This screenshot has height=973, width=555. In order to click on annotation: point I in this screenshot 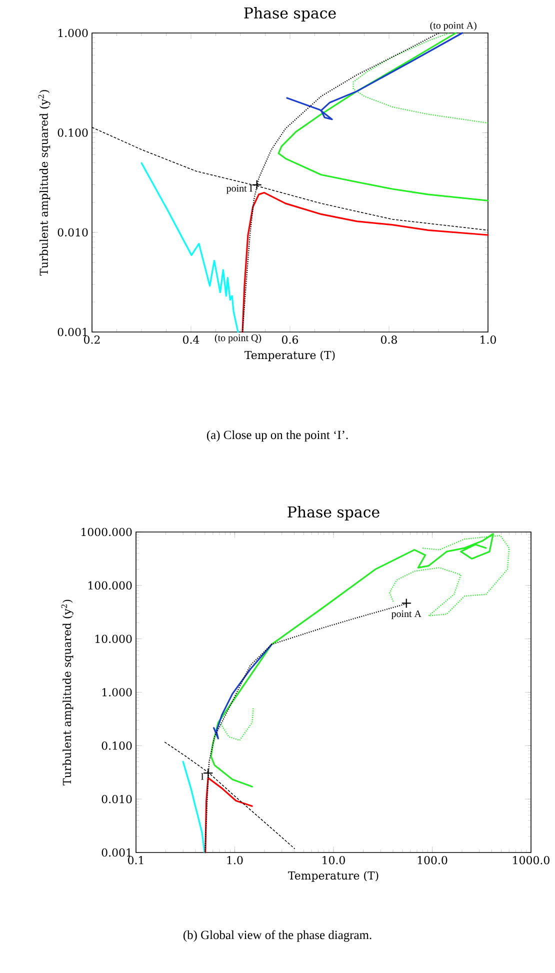, I will do `click(239, 189)`.